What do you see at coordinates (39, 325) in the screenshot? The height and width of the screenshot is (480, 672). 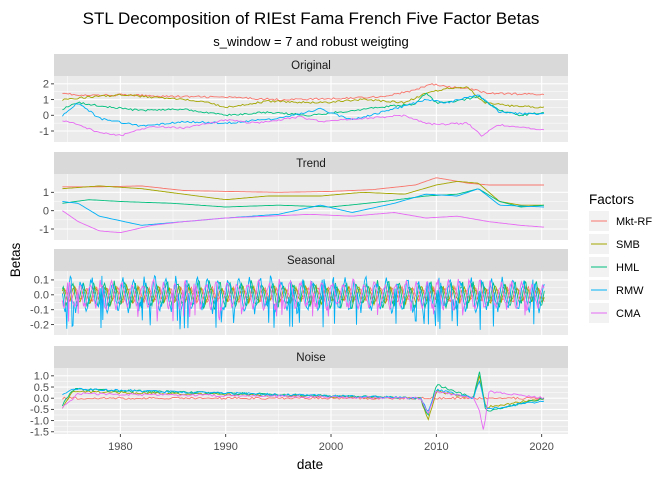 I see `y-tick-label: -0.2` at bounding box center [39, 325].